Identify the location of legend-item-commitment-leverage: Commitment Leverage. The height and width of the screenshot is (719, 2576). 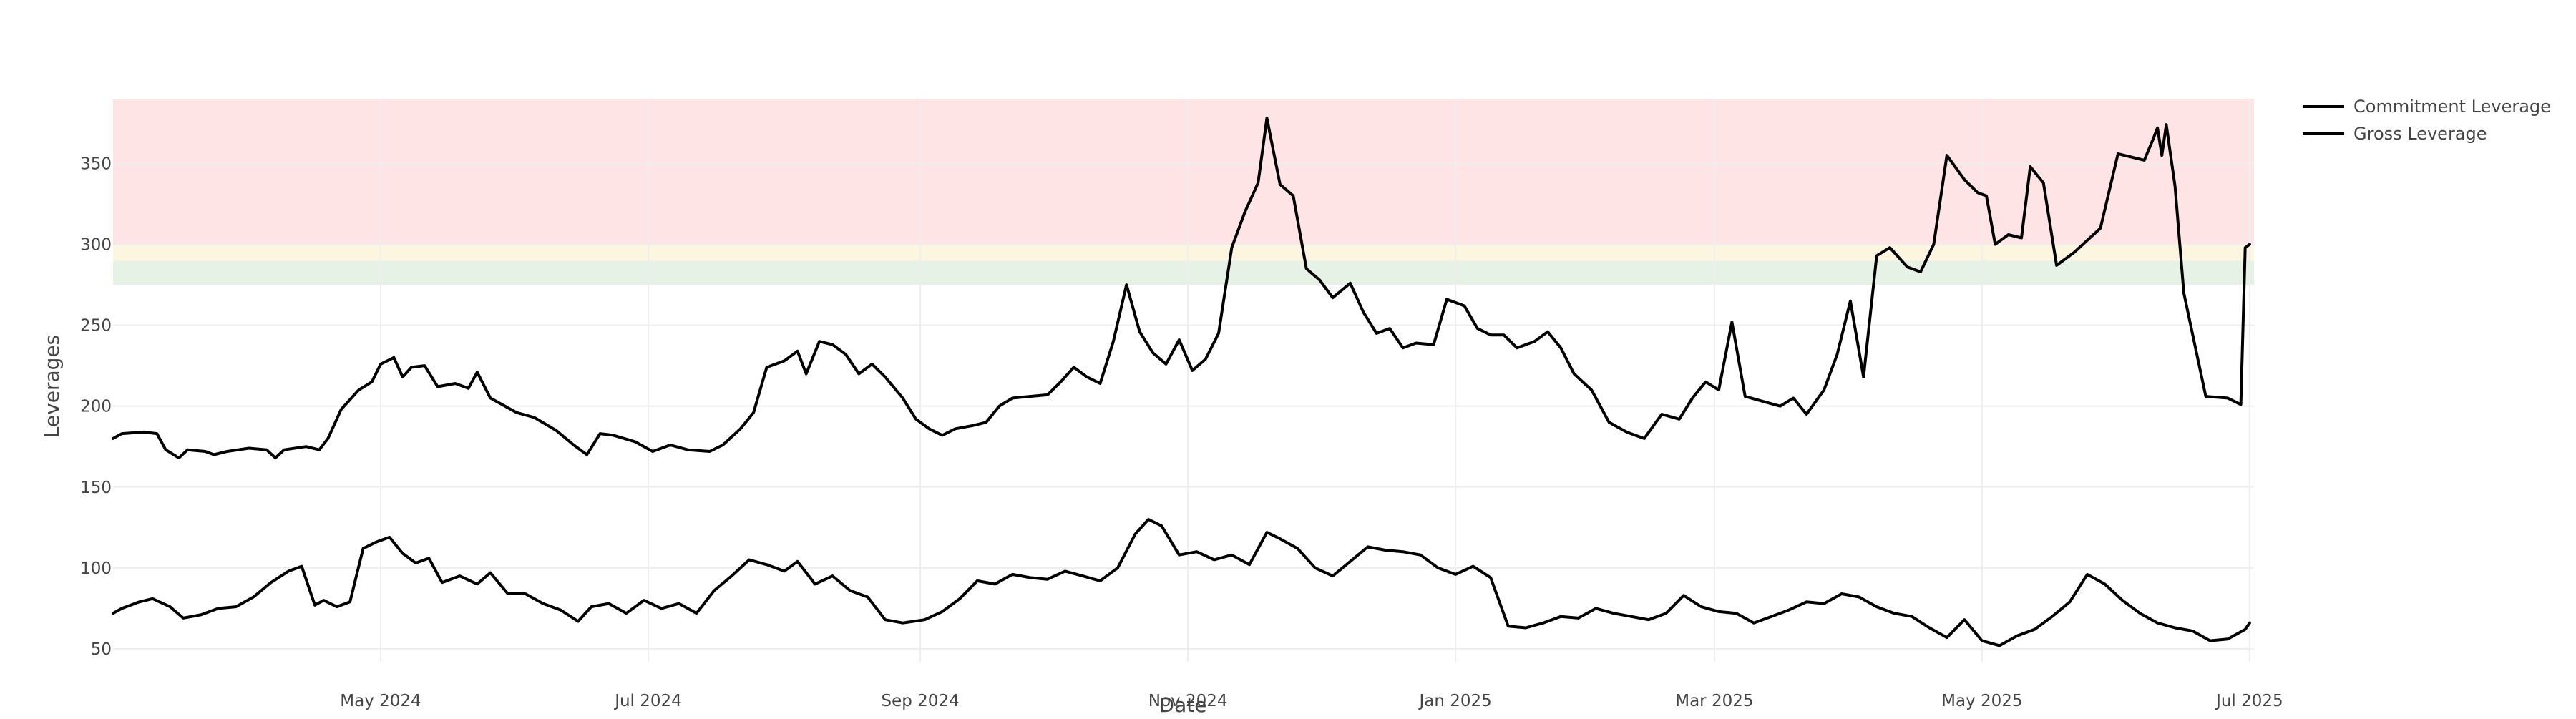
(2427, 107).